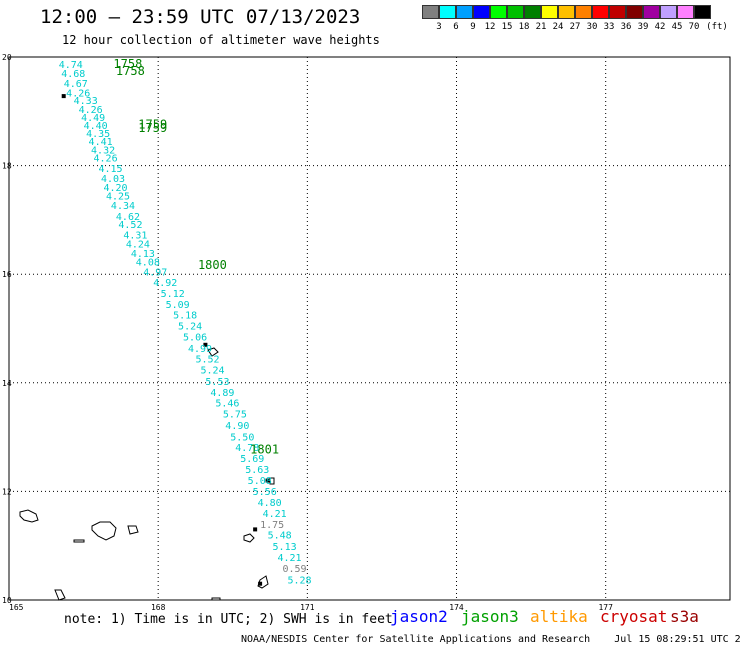 The width and height of the screenshot is (740, 650). Describe the element at coordinates (178, 305) in the screenshot. I see `swh-label: 5.09` at that location.